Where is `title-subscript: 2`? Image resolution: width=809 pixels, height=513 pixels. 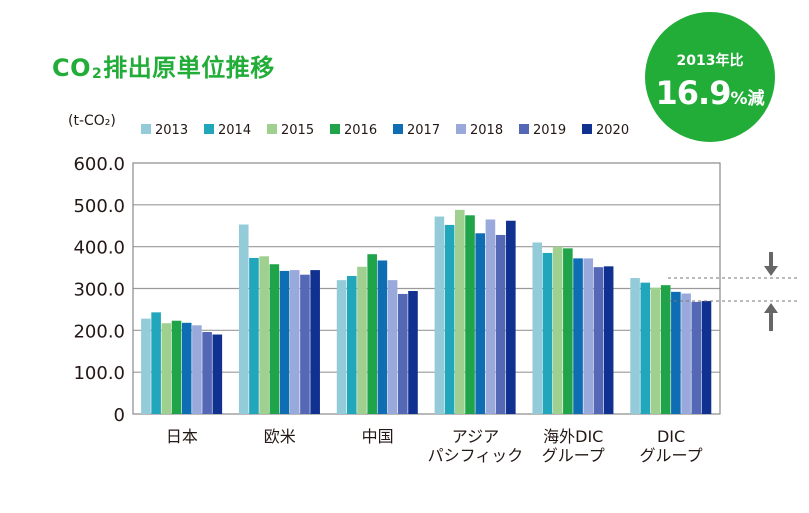
title-subscript: 2 is located at coordinates (97, 74).